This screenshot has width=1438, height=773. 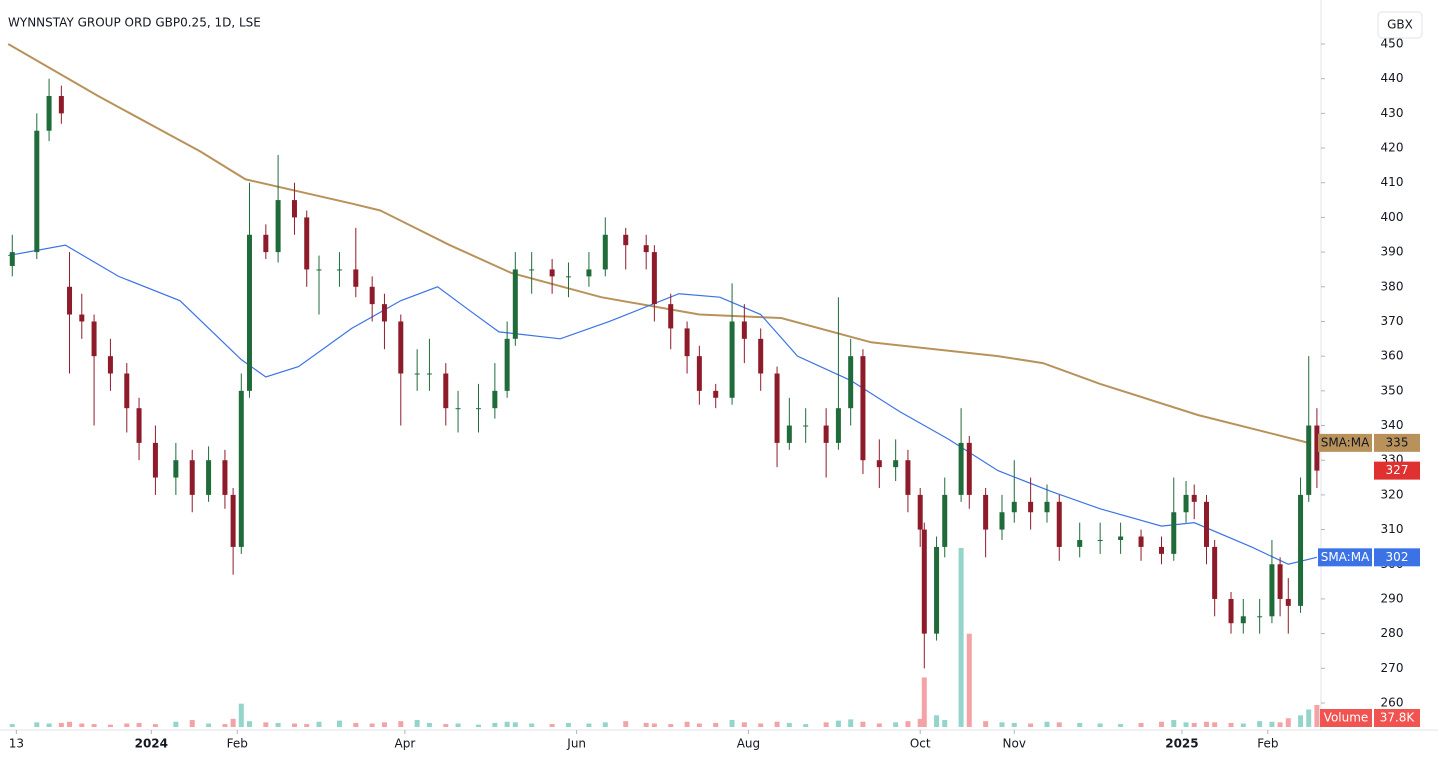 I want to click on x-tick-label: Jun, so click(x=576, y=744).